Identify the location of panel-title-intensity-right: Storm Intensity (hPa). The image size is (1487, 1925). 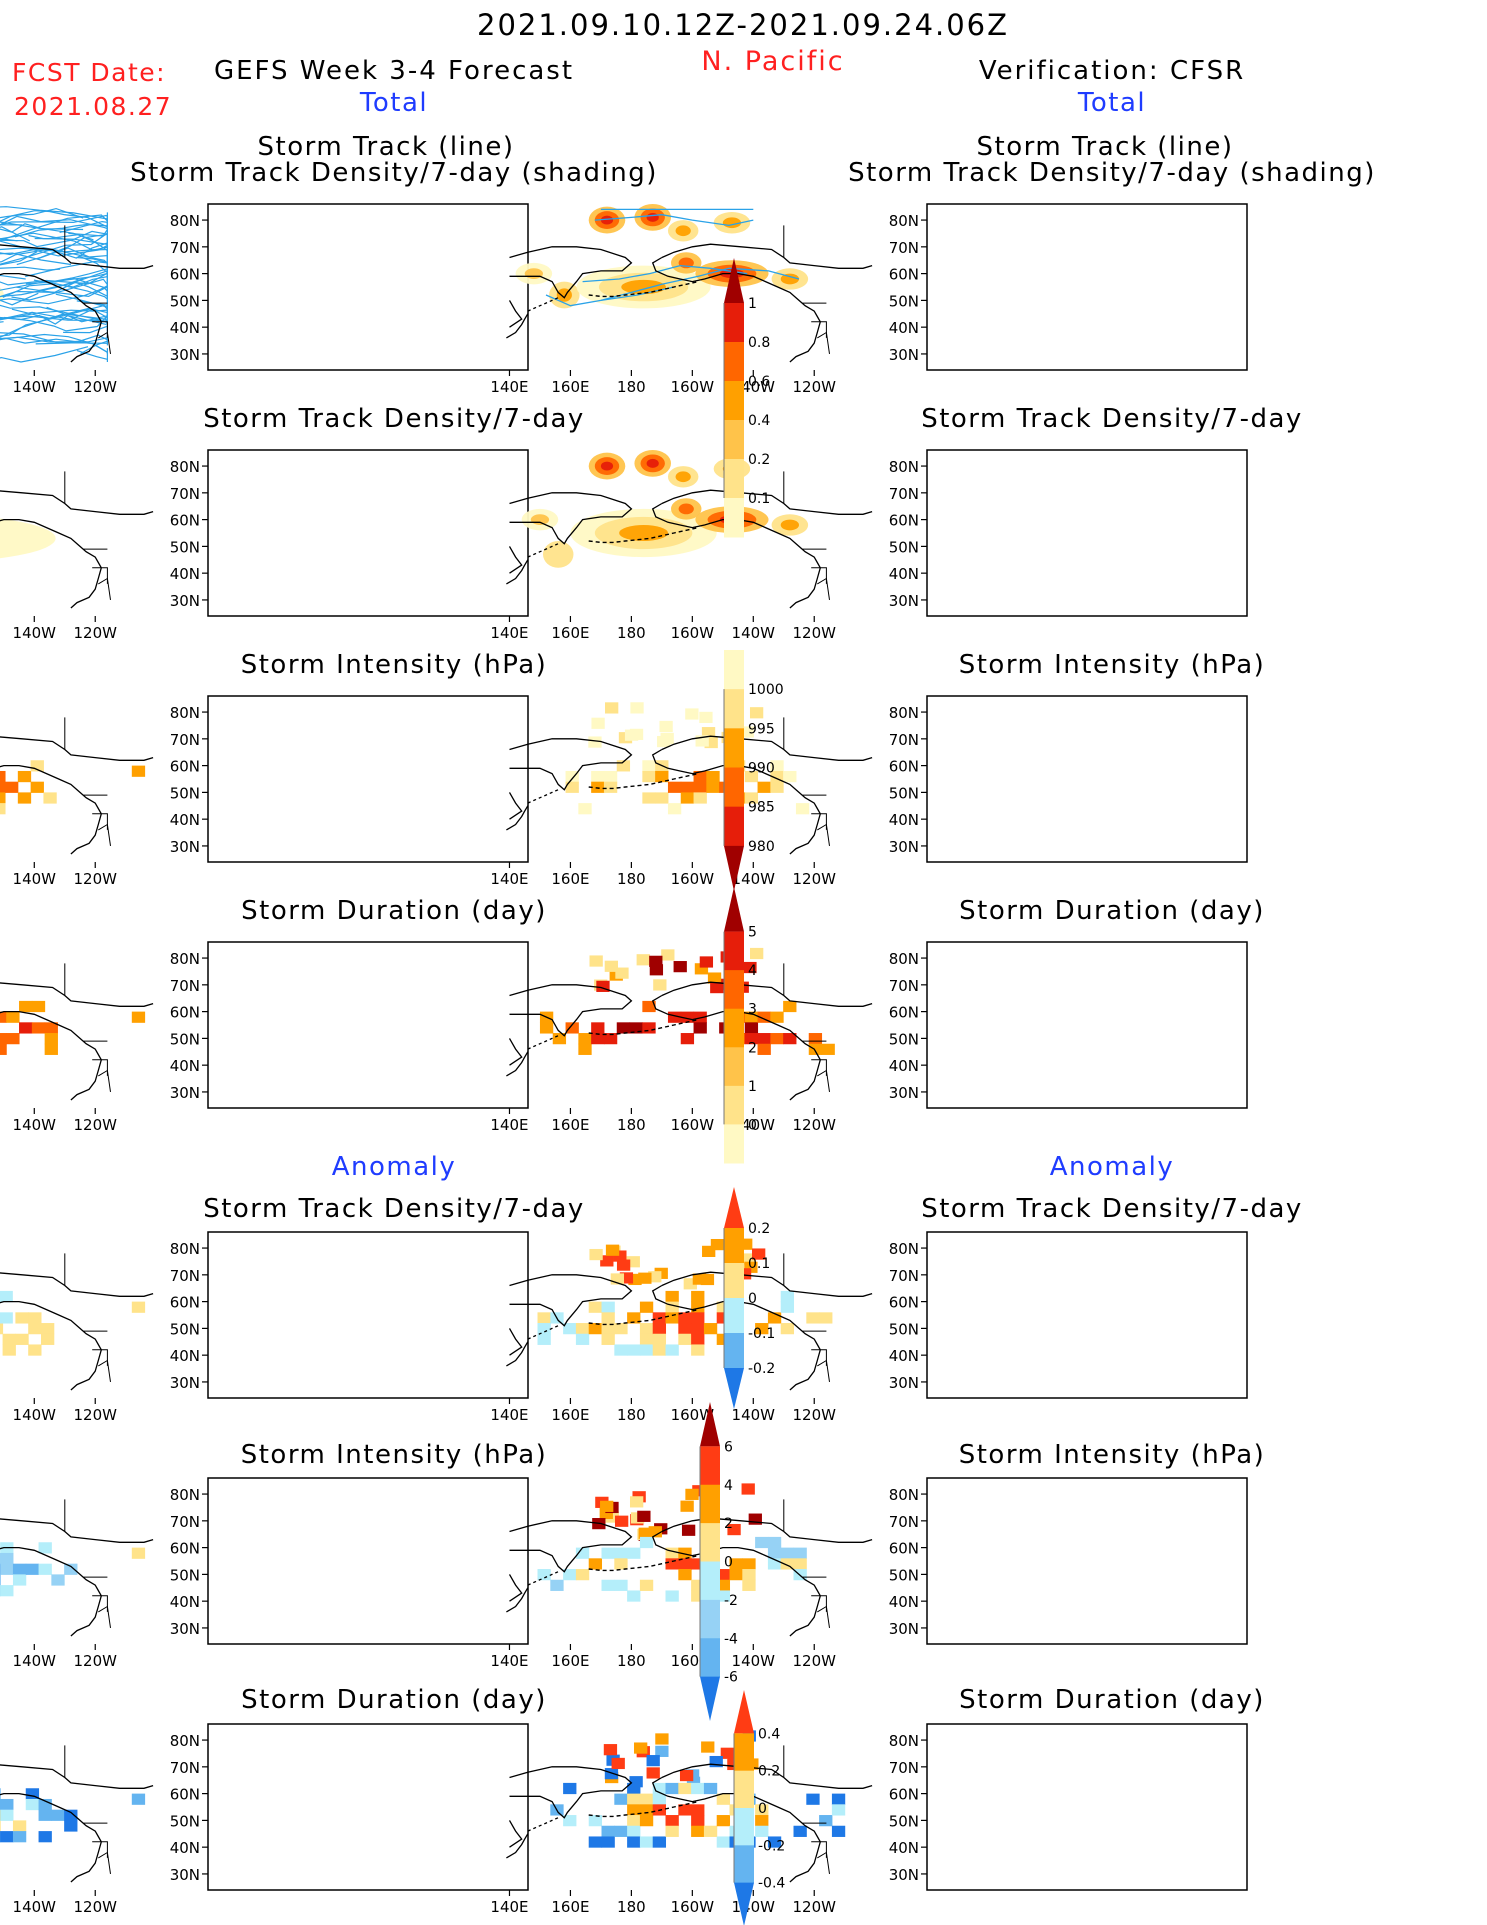
(1112, 665).